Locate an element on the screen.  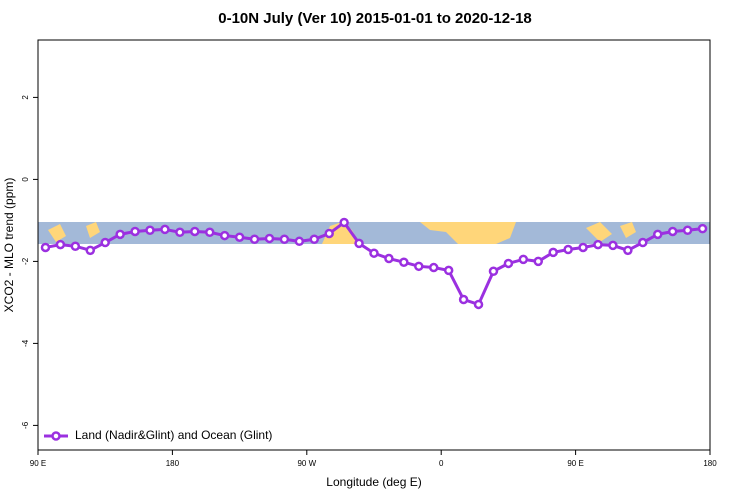
legend-marker is located at coordinates (56, 436).